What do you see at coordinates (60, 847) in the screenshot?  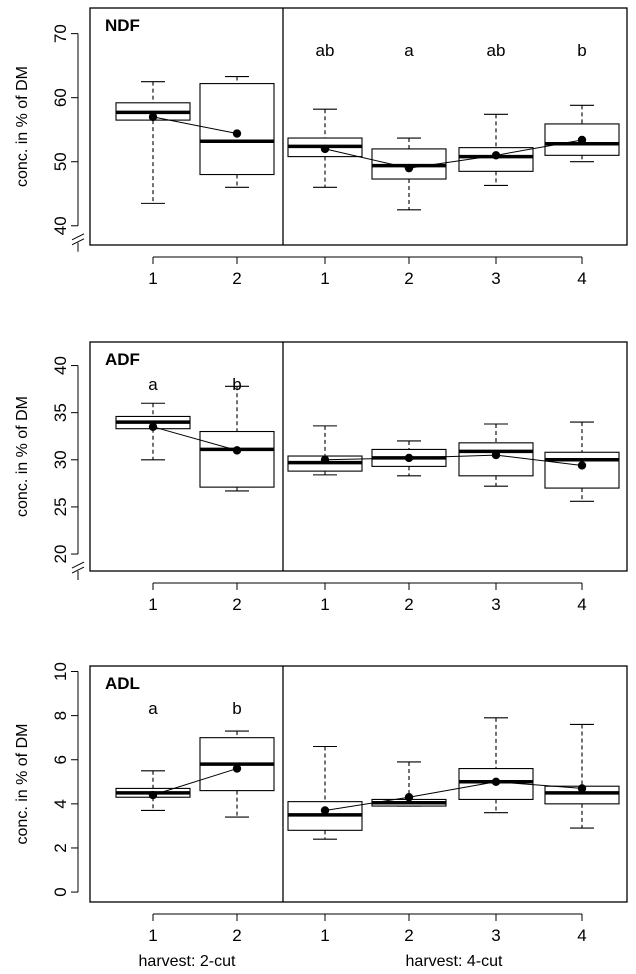 I see `y-tick-label: 2` at bounding box center [60, 847].